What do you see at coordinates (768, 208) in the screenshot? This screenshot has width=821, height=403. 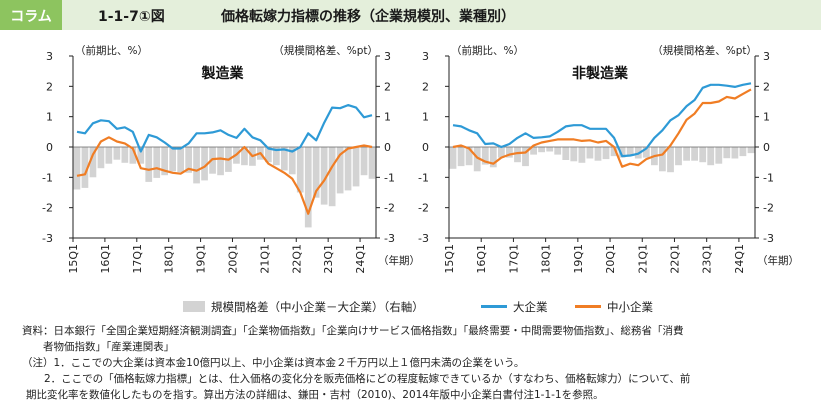 I see `panel2-right-tick-label: -2` at bounding box center [768, 208].